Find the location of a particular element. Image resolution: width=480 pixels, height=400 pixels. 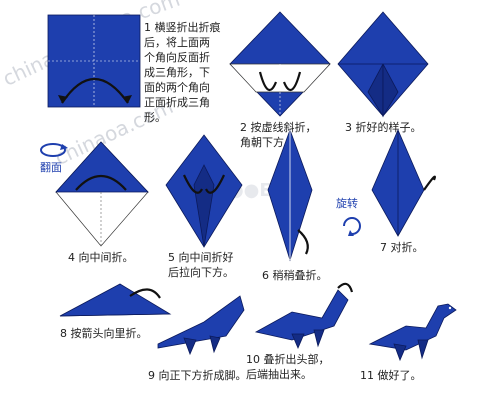

step7-text: 7 对折。 is located at coordinates (402, 247).